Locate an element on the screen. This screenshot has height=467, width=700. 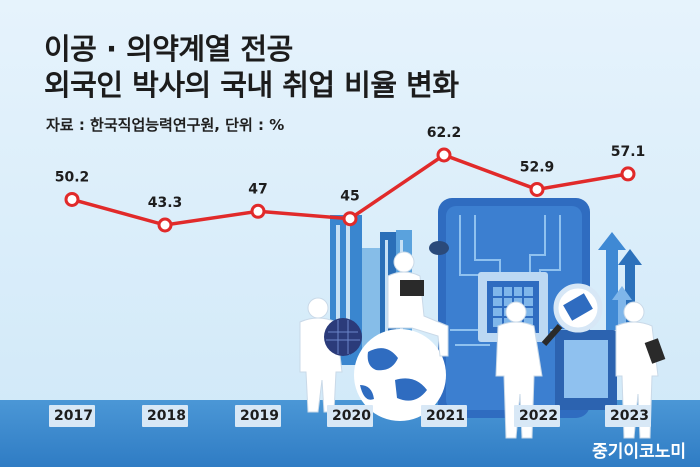
data-label-2023: 57.1 is located at coordinates (628, 152).